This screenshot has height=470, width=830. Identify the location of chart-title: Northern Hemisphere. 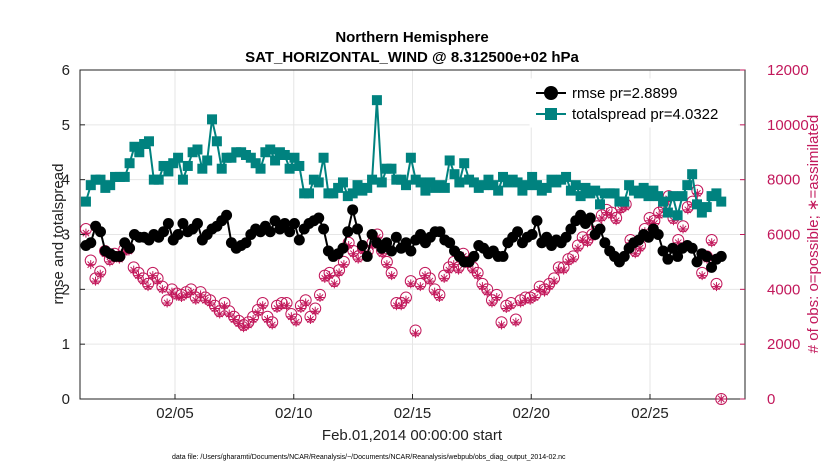
(411, 37).